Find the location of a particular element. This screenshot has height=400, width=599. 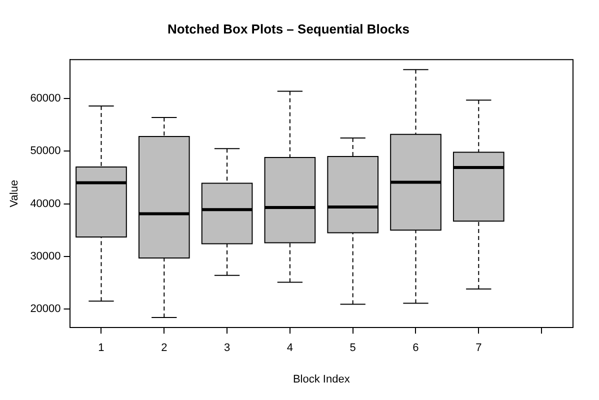

x-tick-label: 6 is located at coordinates (415, 348).